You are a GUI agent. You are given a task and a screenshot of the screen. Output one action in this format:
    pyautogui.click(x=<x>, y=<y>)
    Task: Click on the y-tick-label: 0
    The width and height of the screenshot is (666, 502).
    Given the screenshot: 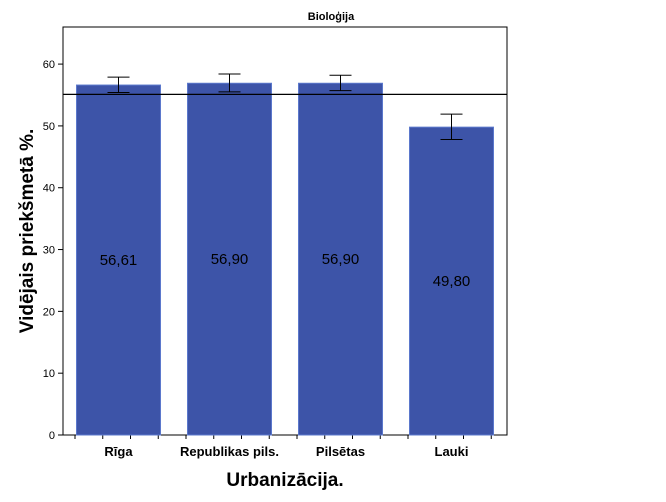 What is the action you would take?
    pyautogui.click(x=52, y=436)
    